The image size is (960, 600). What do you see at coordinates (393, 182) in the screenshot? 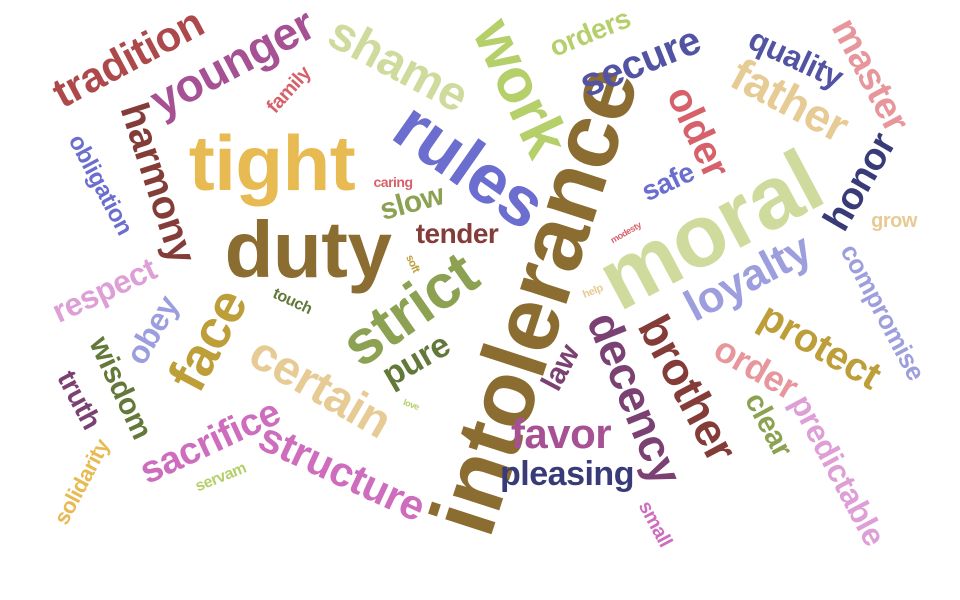
I see `word-caring: caring` at bounding box center [393, 182].